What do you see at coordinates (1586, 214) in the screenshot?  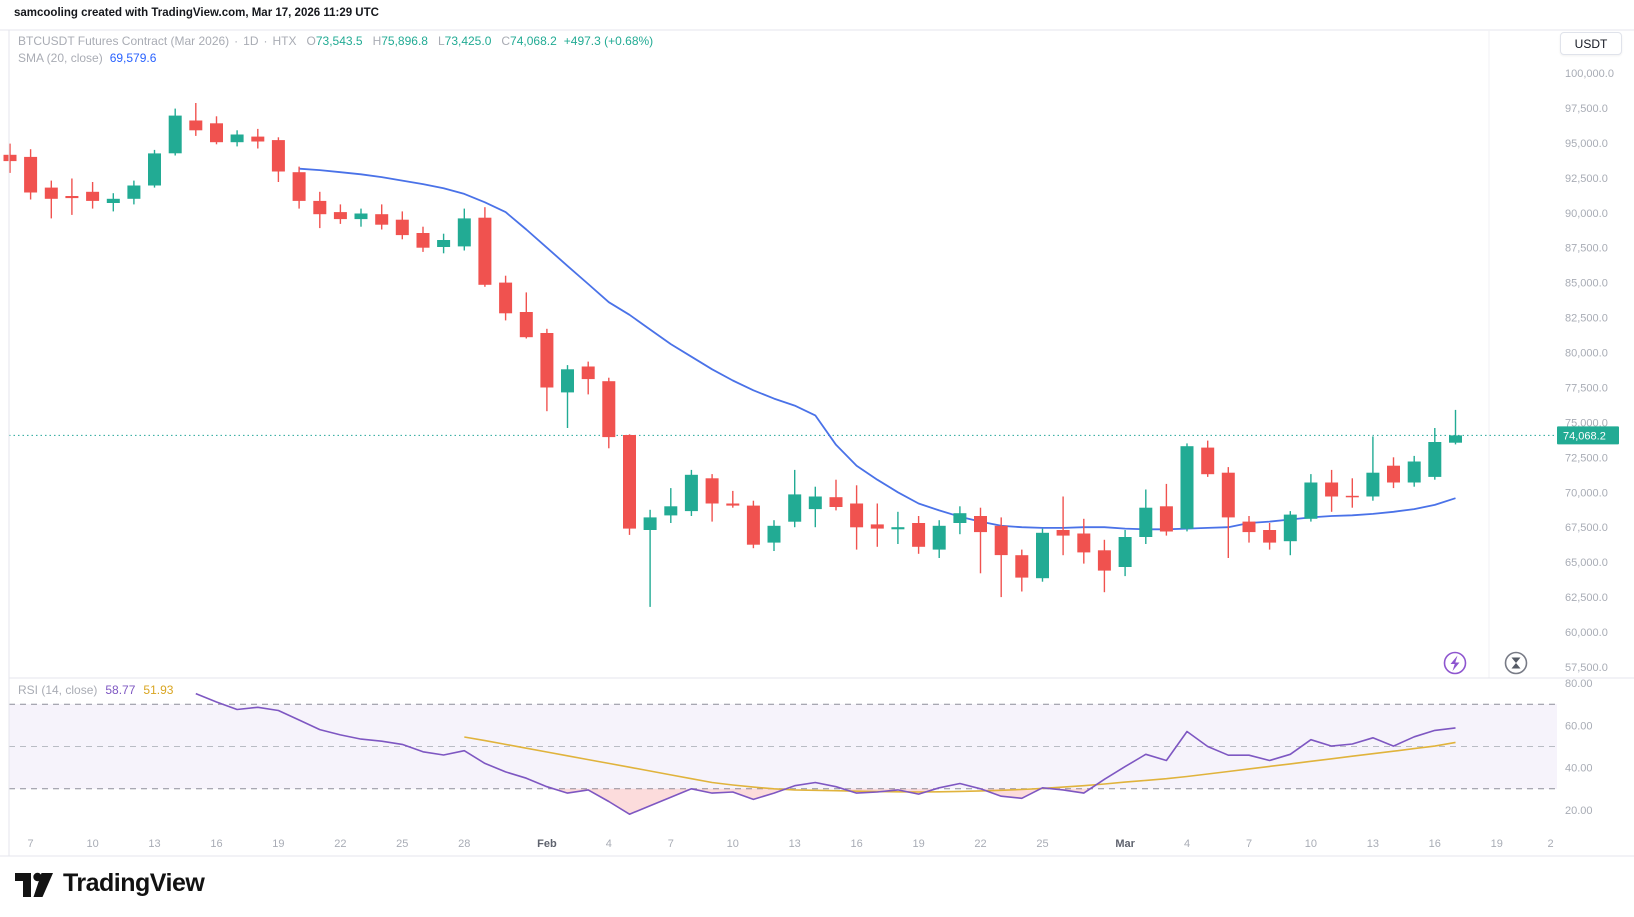 I see `price-axis-label: 90,000.0` at bounding box center [1586, 214].